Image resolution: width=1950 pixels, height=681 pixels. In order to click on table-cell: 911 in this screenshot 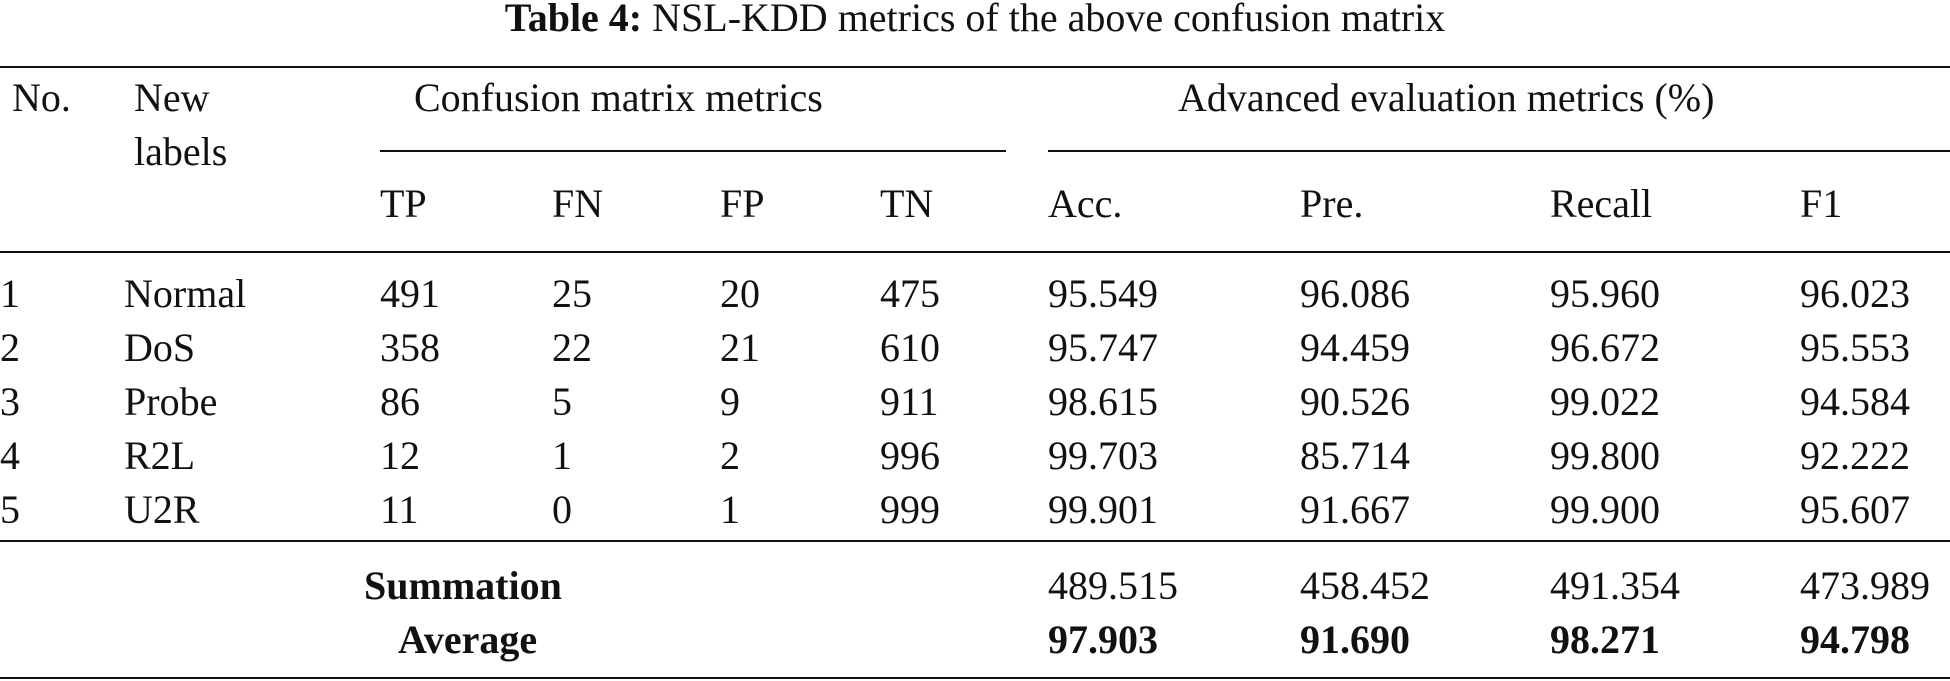, I will do `click(909, 401)`.